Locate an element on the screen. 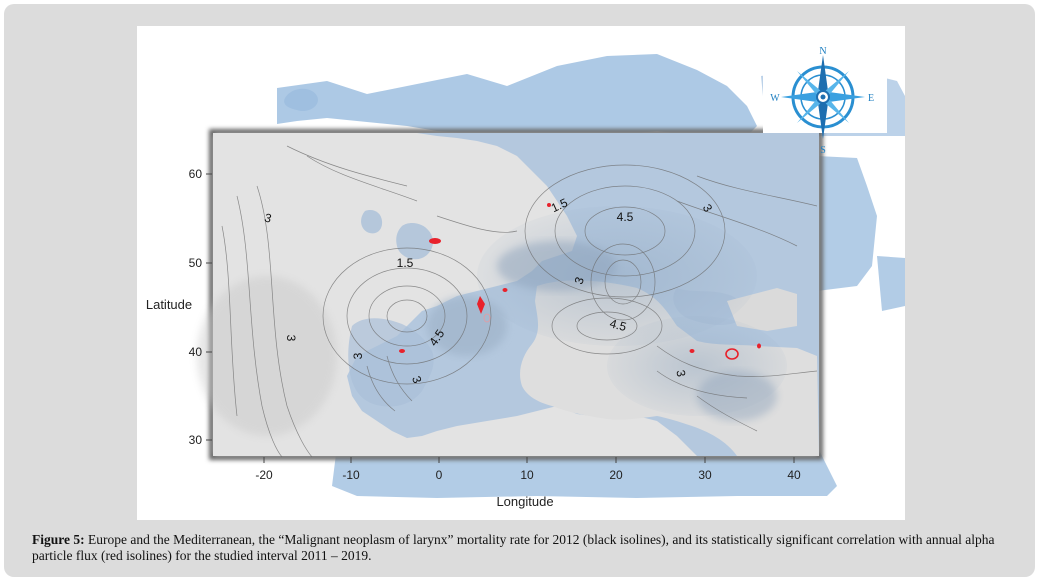 Image resolution: width=1041 pixels, height=583 pixels. y-tick-label: 30 is located at coordinates (196, 440).